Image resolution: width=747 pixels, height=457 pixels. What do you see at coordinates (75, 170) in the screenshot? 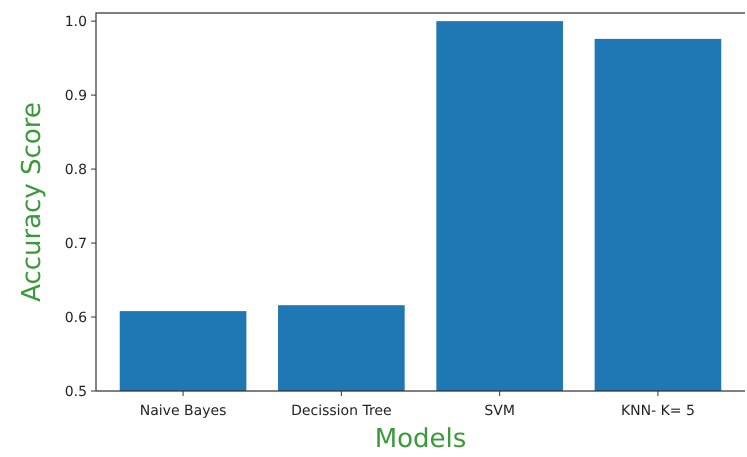
I see `y-tick-label: 0.8` at bounding box center [75, 170].